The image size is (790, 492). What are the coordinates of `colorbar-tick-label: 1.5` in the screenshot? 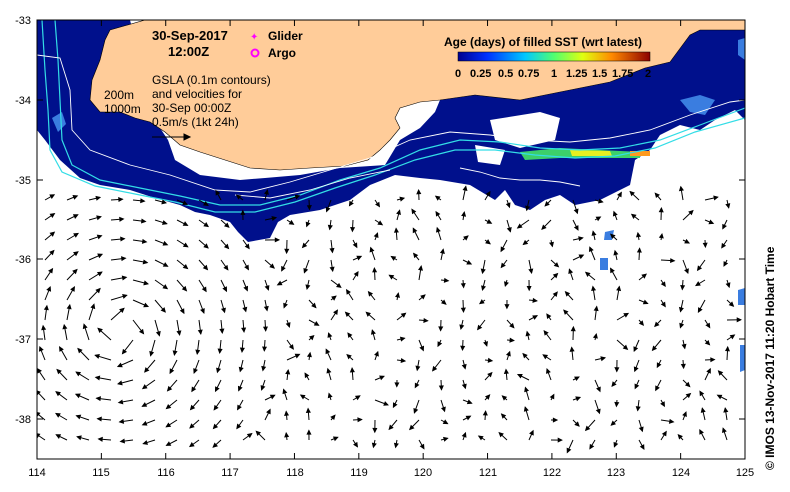 It's located at (599, 74).